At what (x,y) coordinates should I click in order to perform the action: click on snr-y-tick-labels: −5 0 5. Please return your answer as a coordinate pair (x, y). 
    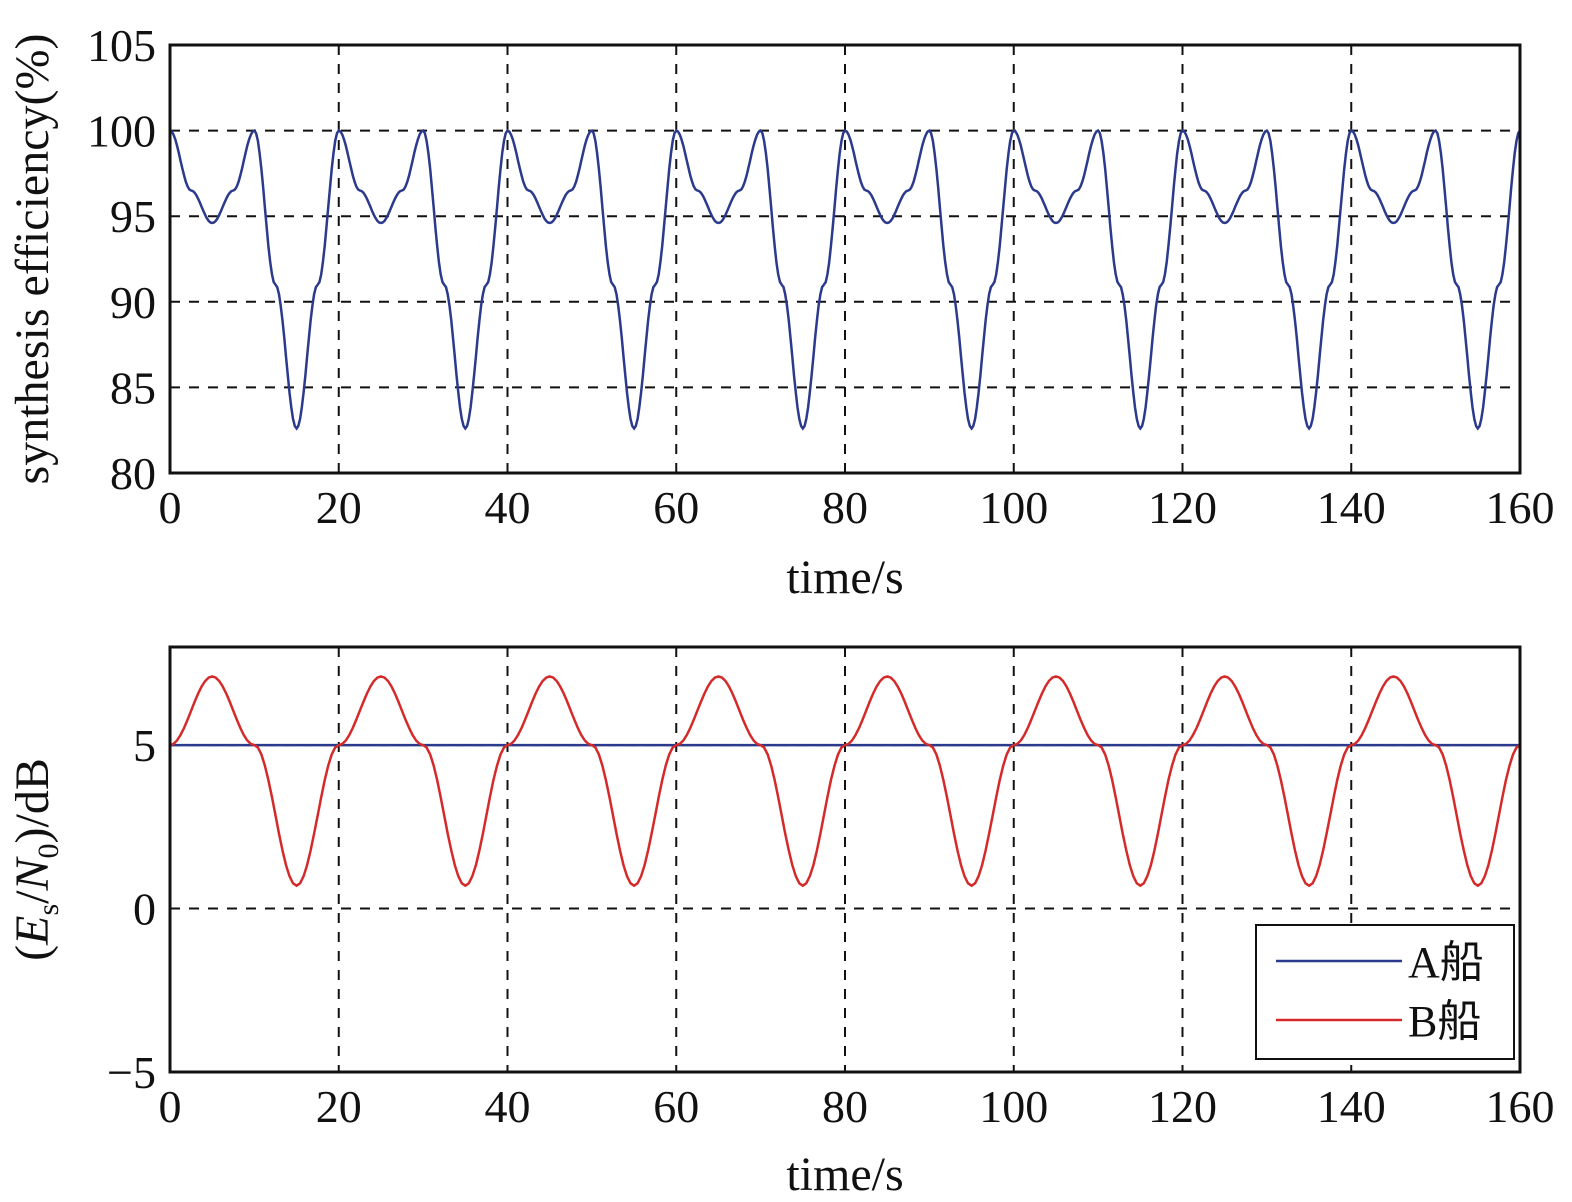
    Looking at the image, I should click on (131, 909).